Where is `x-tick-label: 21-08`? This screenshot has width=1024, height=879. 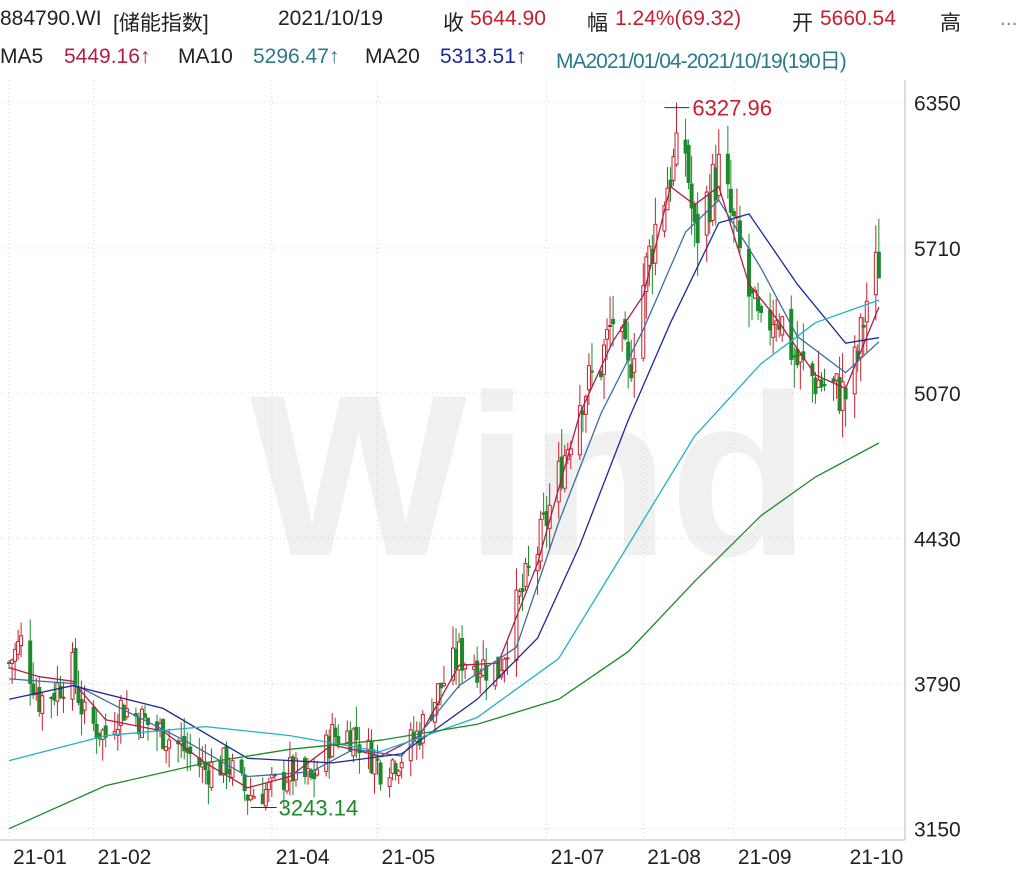 x-tick-label: 21-08 is located at coordinates (674, 857).